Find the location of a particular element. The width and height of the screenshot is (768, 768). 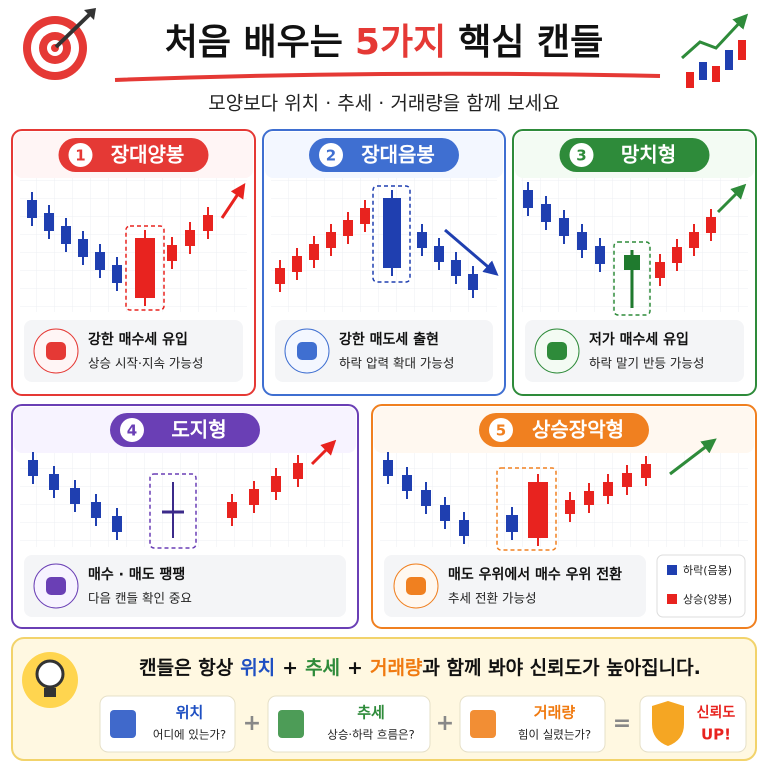

sentence-part: + is located at coordinates (355, 668).